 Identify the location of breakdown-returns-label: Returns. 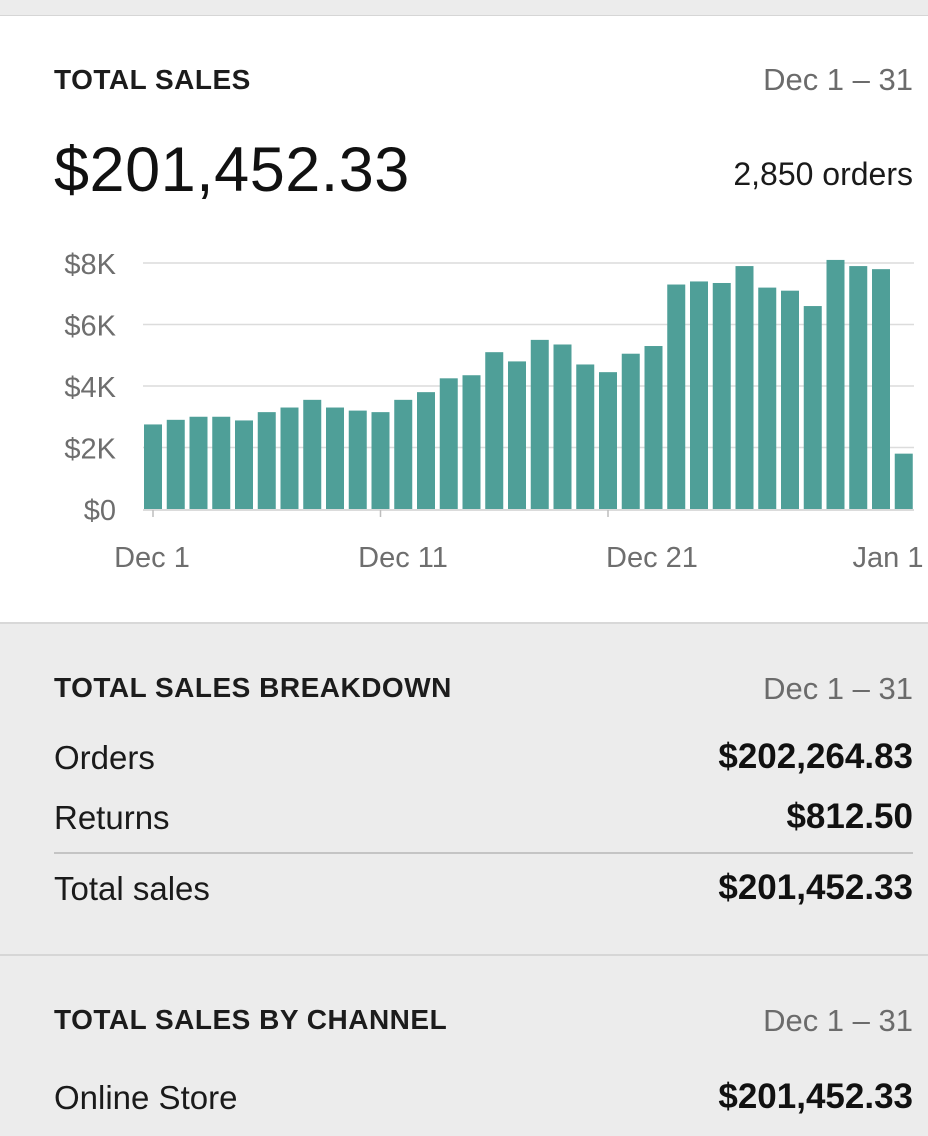
(112, 817).